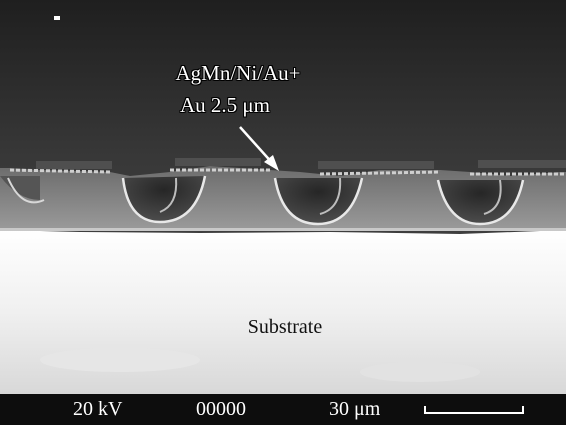 Image resolution: width=566 pixels, height=425 pixels. I want to click on coating-label-line1: AgMn/Ni/Au+, so click(238, 73).